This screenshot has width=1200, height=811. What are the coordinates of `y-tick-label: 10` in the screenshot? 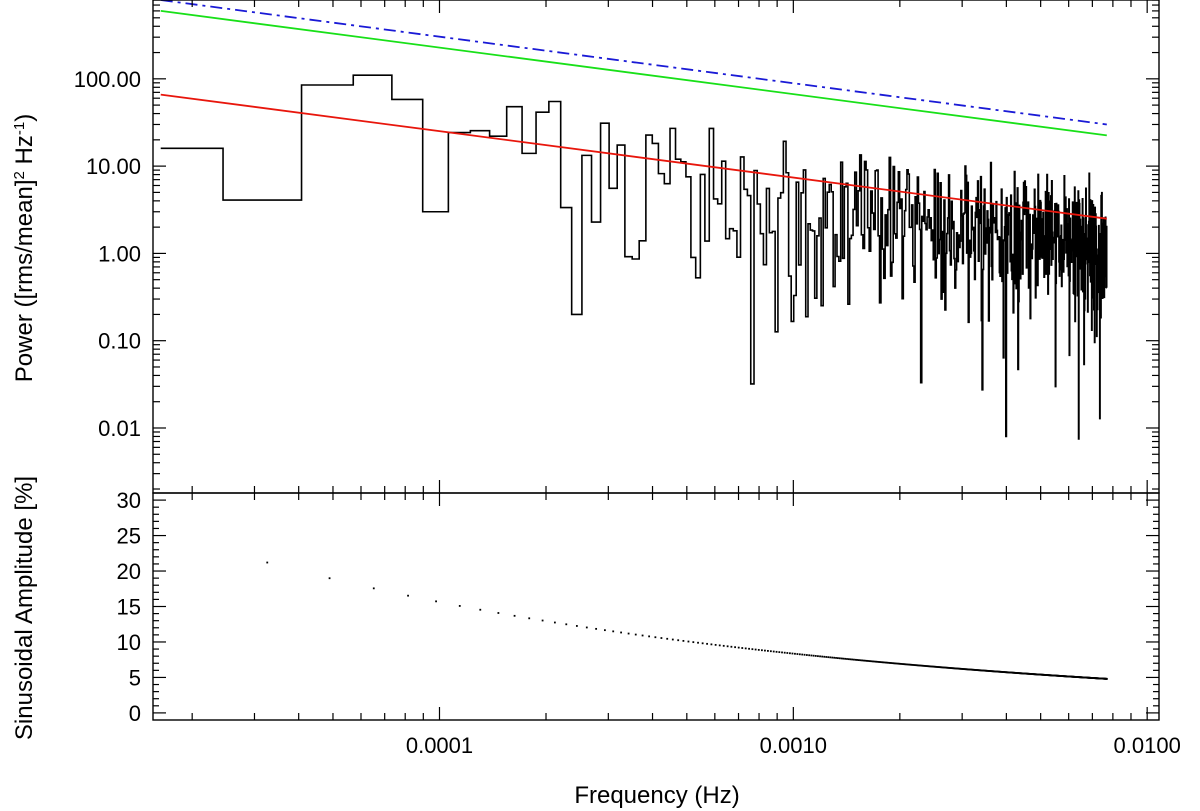 It's located at (129, 642).